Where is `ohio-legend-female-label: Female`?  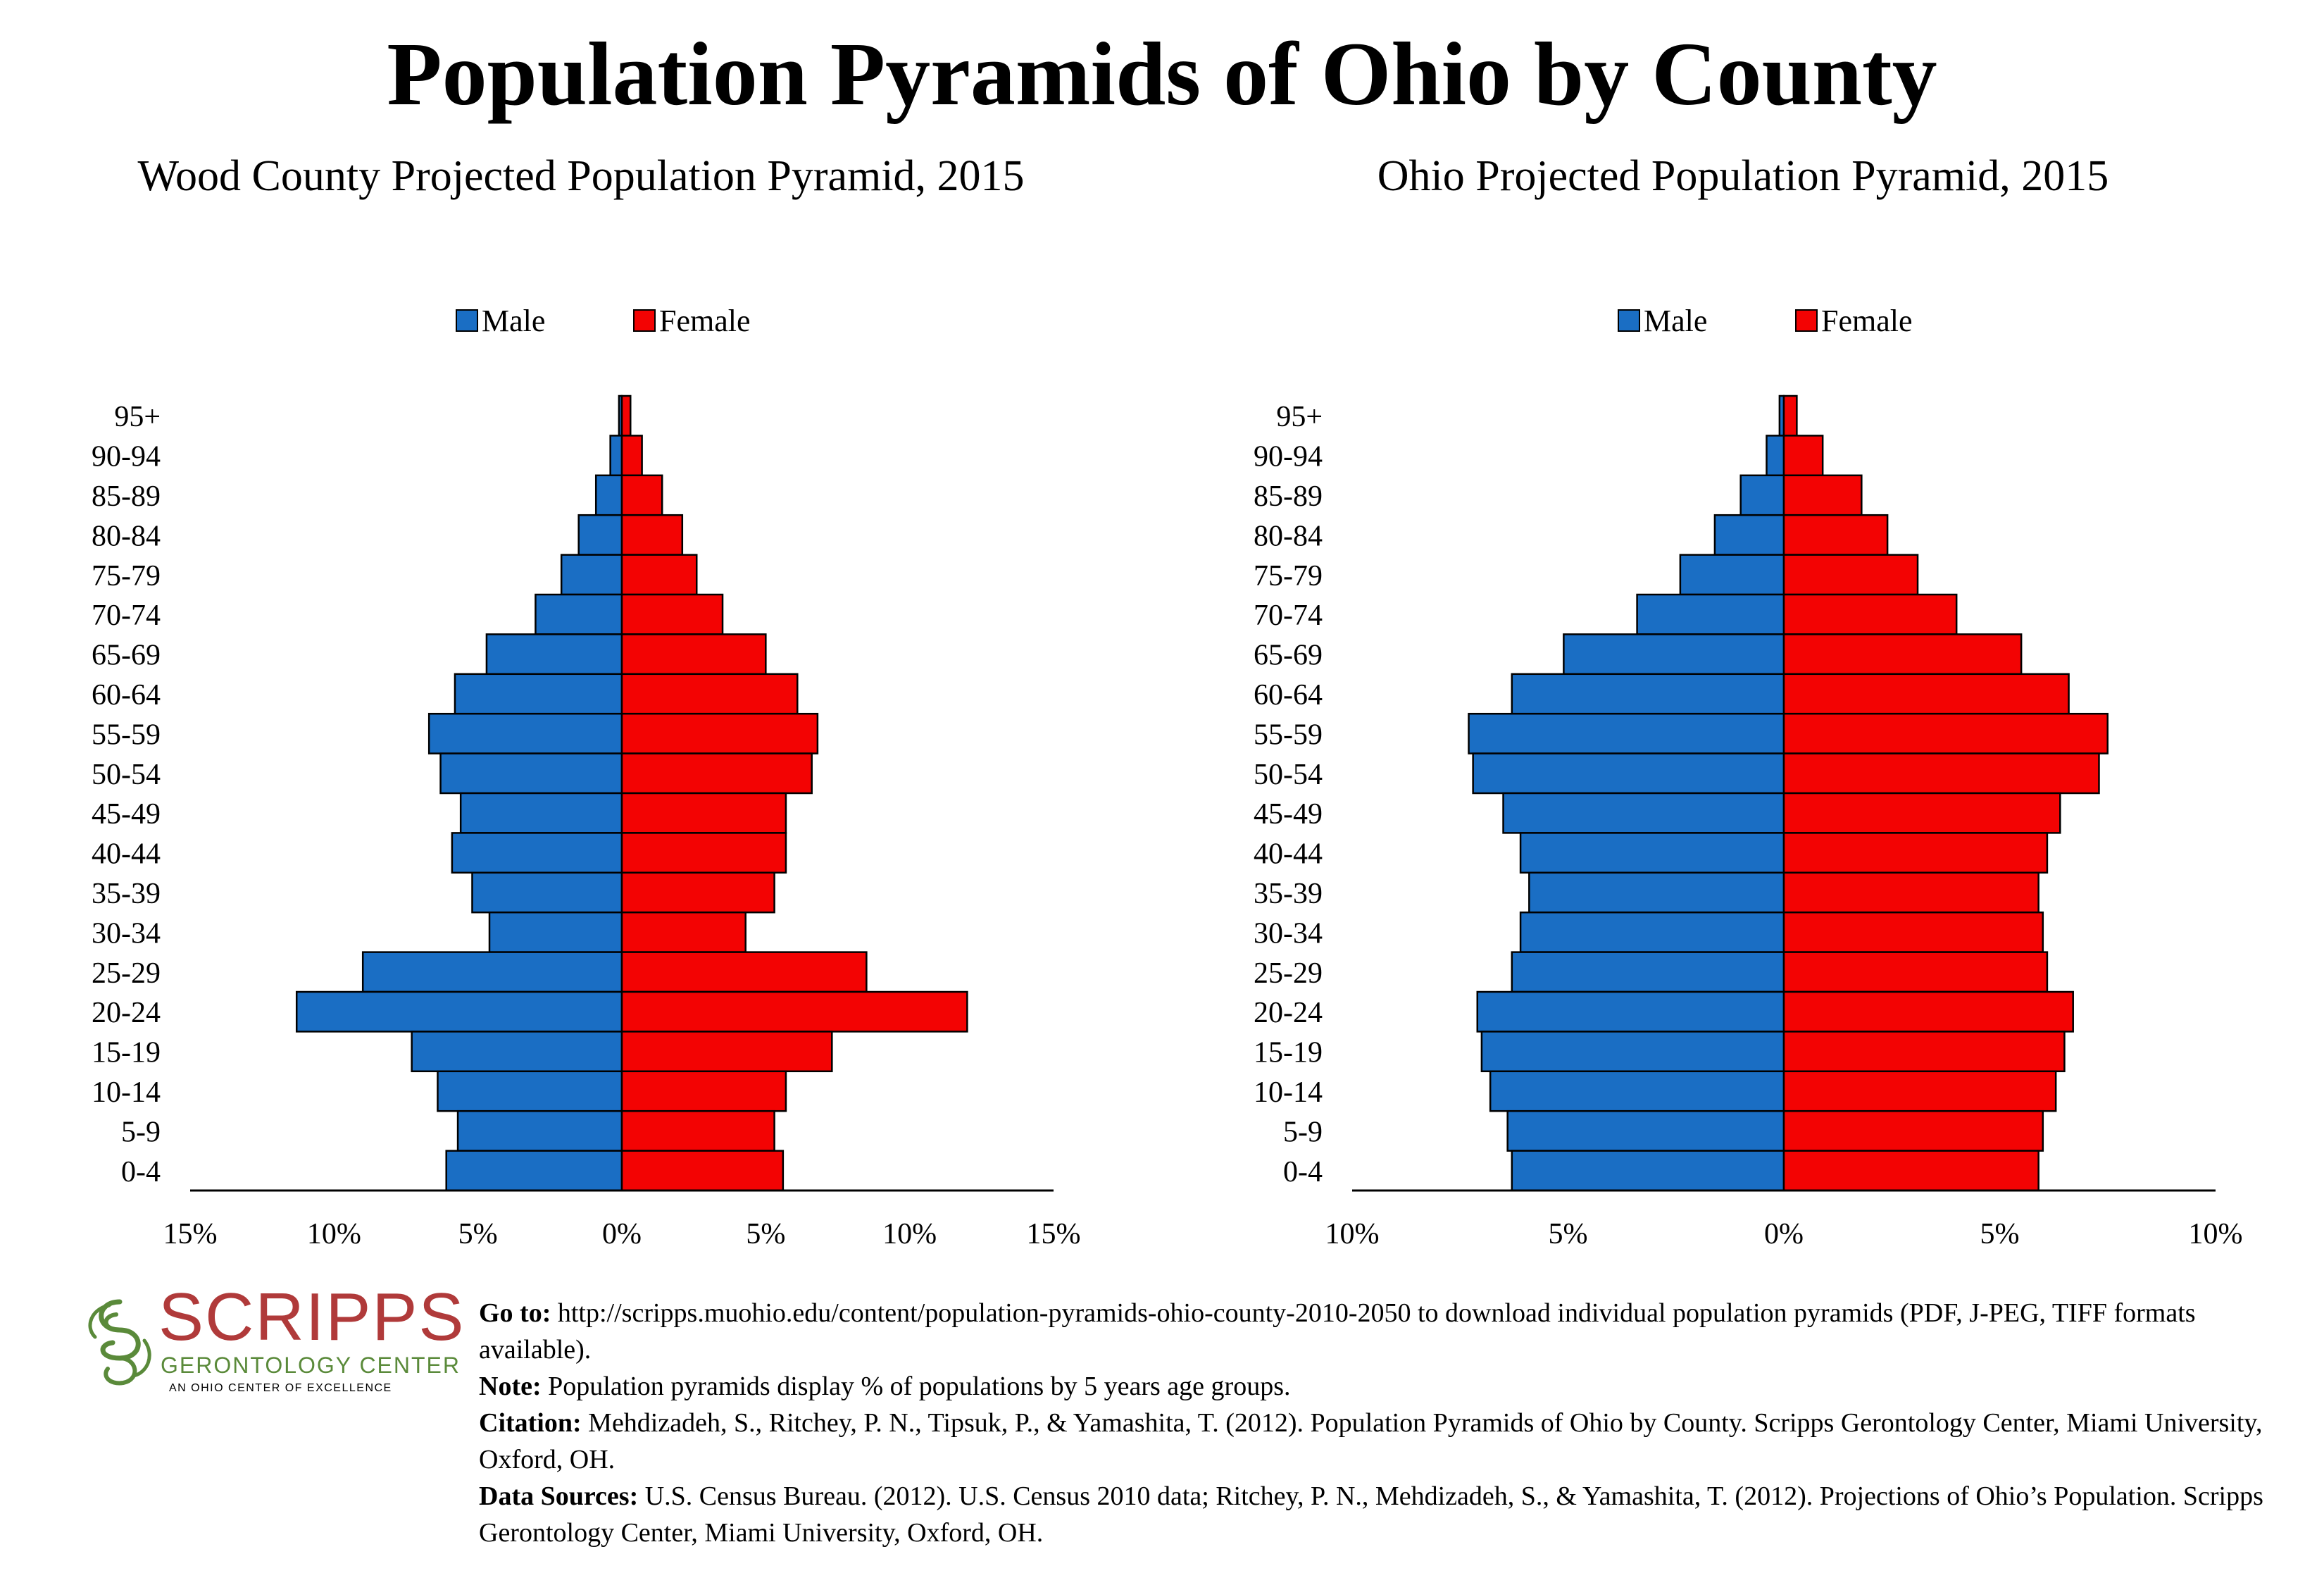
ohio-legend-female-label: Female is located at coordinates (1867, 321).